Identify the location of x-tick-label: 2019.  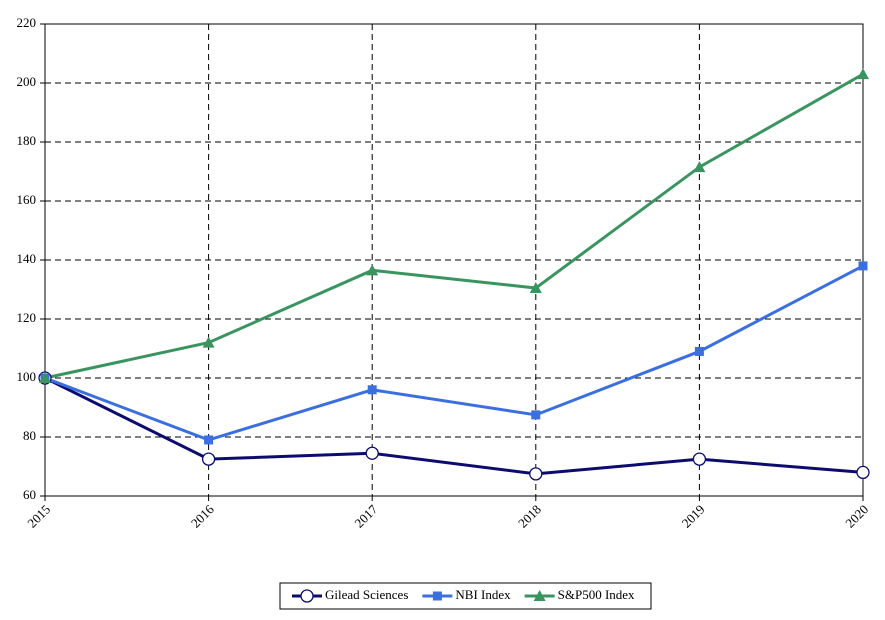
(693, 516).